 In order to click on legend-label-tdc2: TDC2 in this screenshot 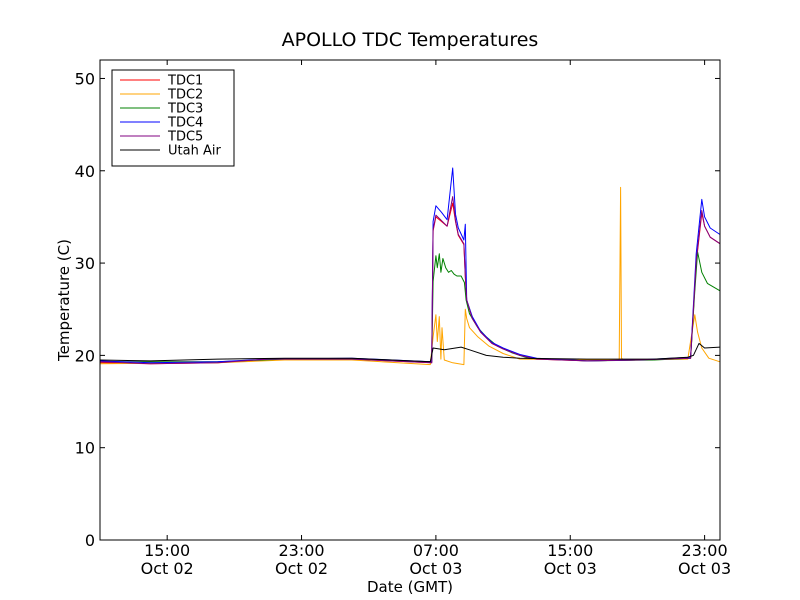, I will do `click(185, 95)`.